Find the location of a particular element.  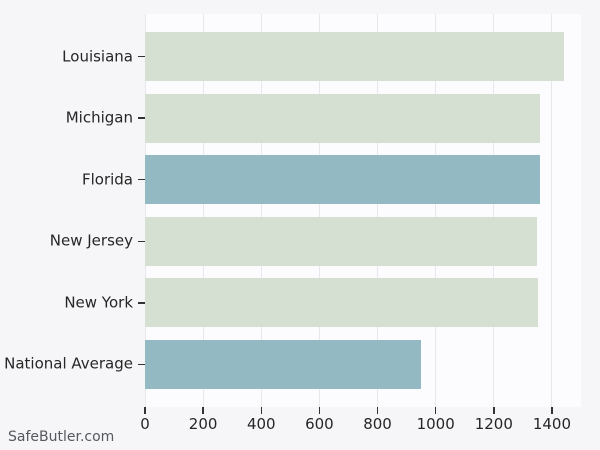

bar-national-average is located at coordinates (283, 364).